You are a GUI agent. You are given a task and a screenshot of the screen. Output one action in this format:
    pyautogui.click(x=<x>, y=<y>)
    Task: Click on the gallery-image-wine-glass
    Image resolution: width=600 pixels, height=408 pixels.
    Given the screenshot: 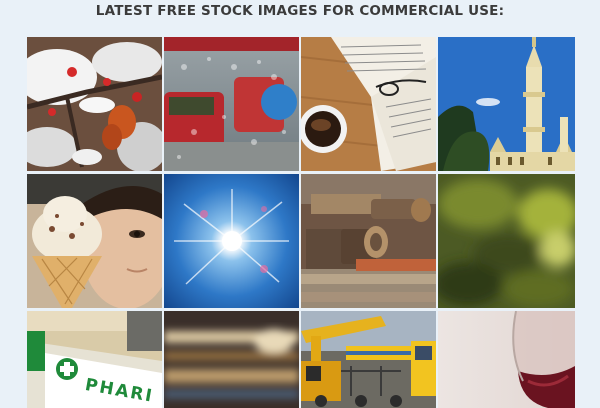 What is the action you would take?
    pyautogui.click(x=506, y=359)
    